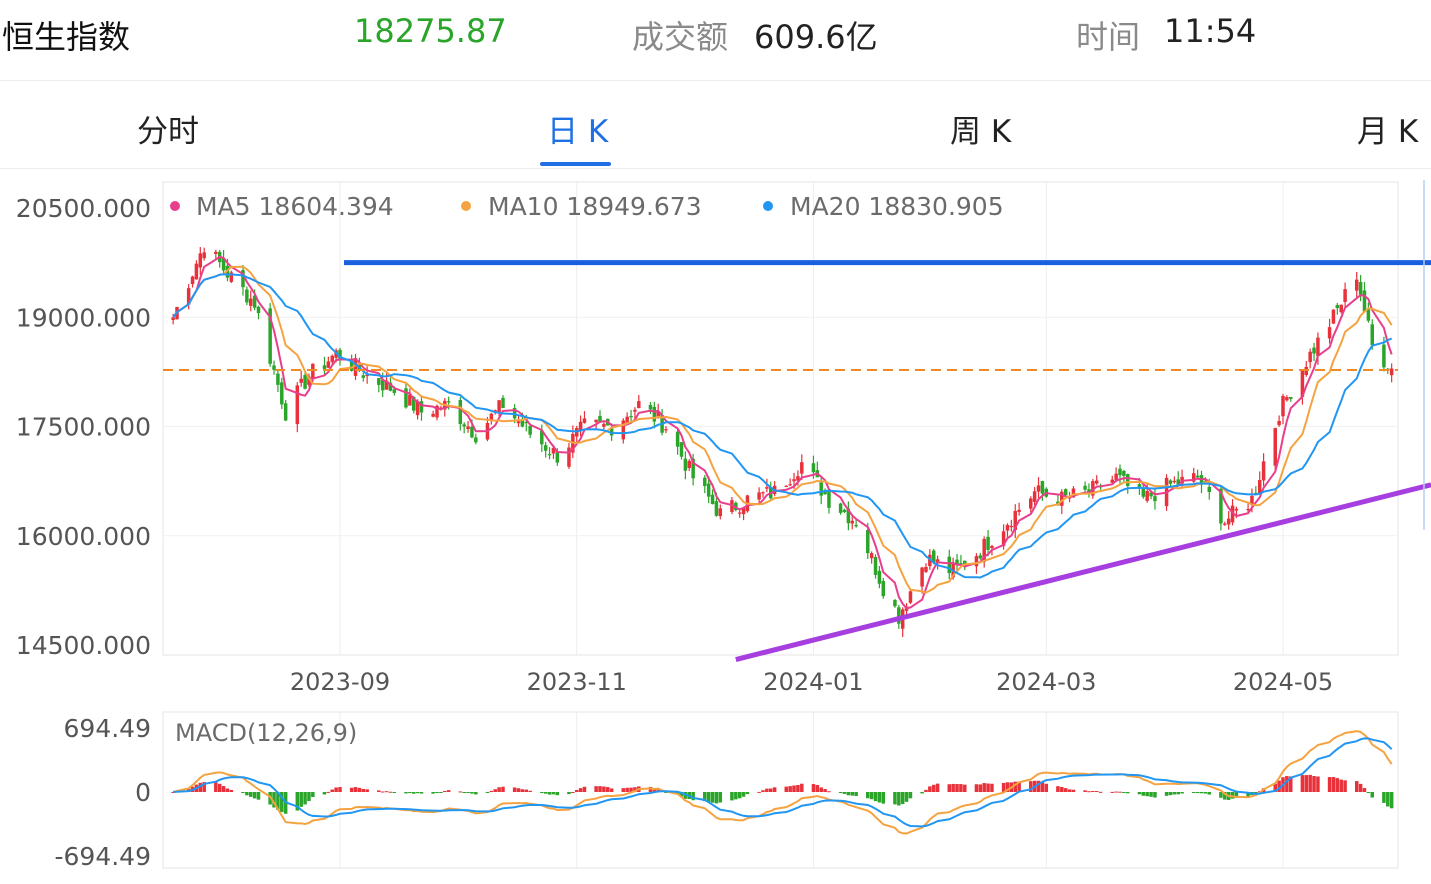 This screenshot has width=1431, height=884. Describe the element at coordinates (1388, 132) in the screenshot. I see `tab-monthly-k: 月 K` at that location.